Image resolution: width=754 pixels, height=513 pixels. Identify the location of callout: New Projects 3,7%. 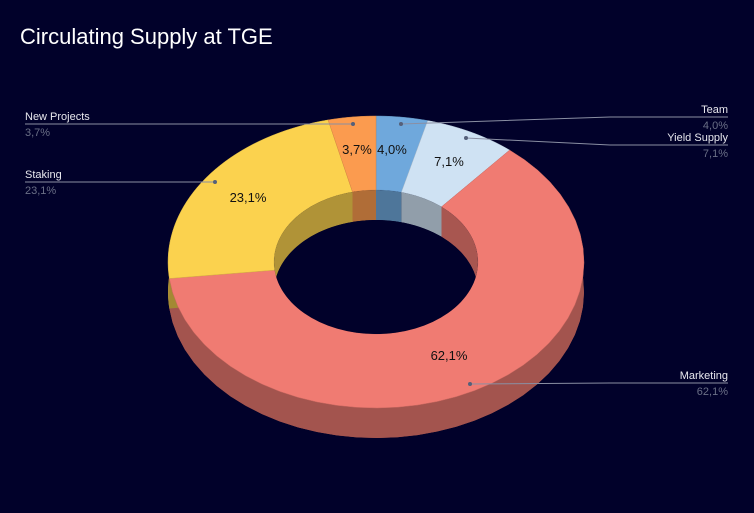
(190, 125).